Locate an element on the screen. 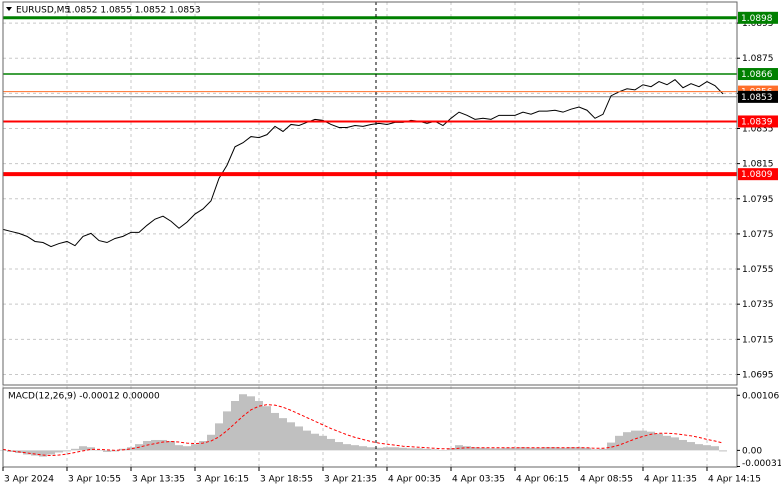 Image resolution: width=781 pixels, height=489 pixels. y-tick-label: 1.0715 is located at coordinates (758, 340).